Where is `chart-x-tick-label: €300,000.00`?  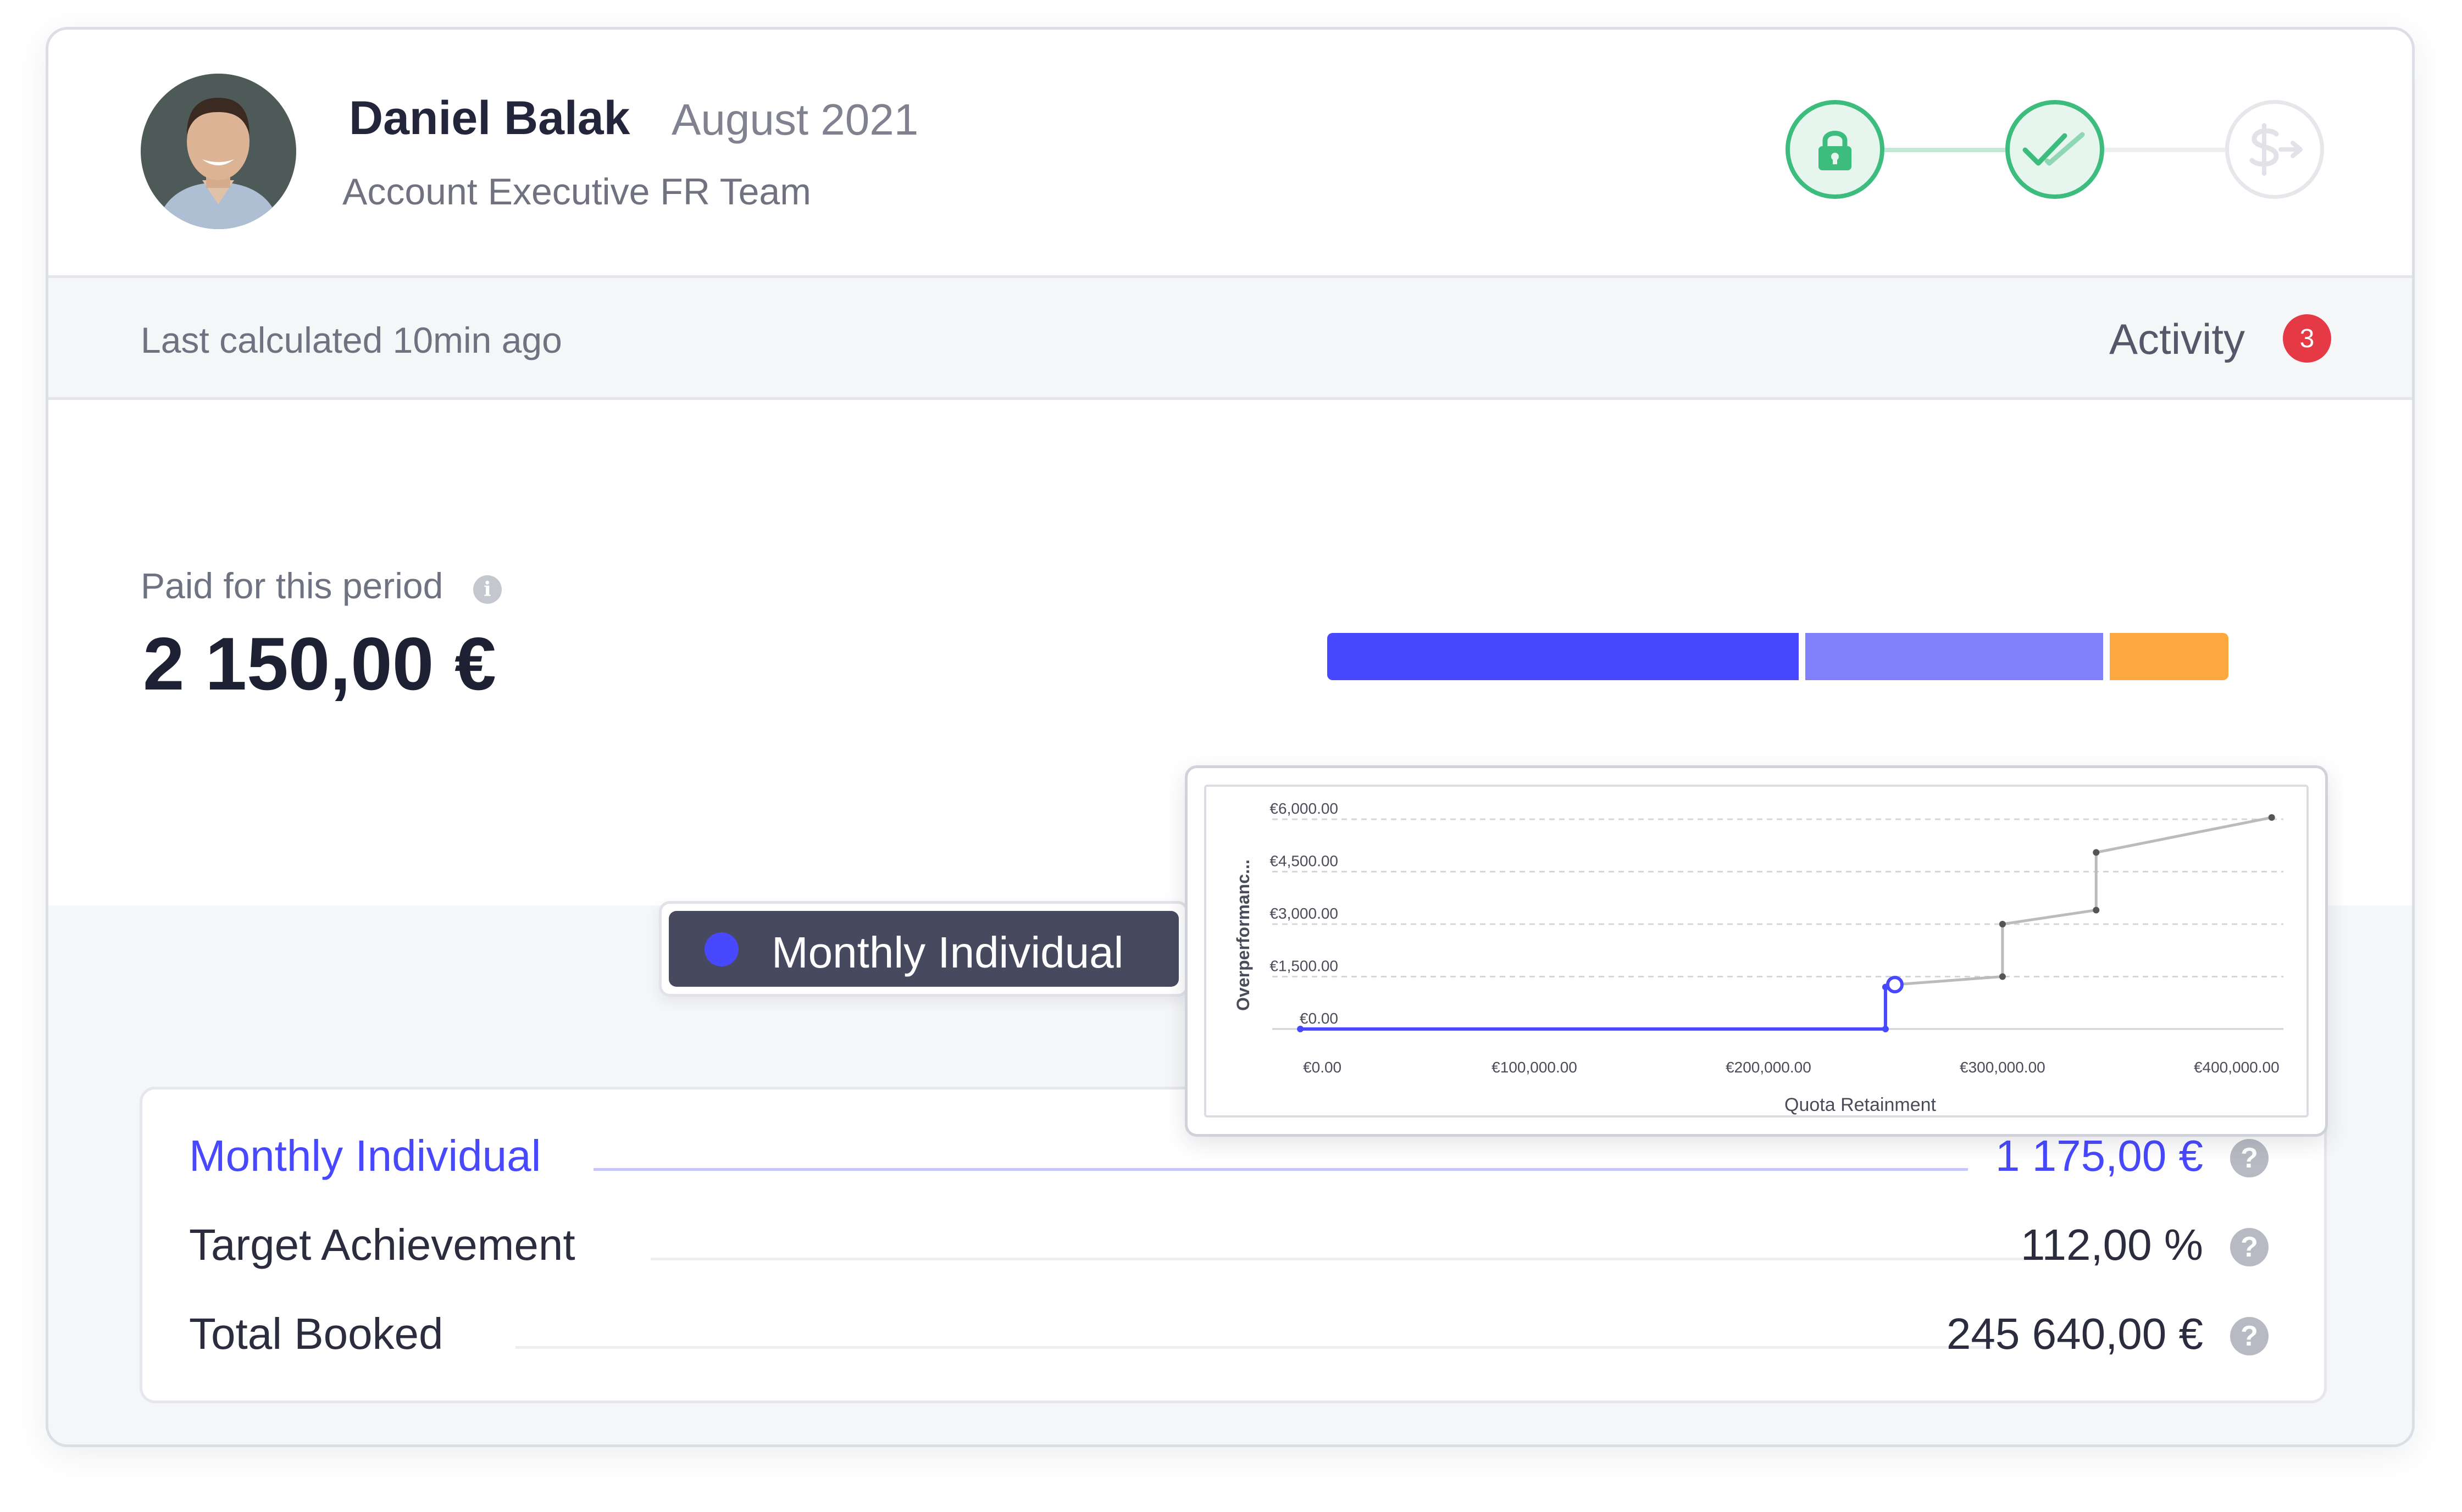 chart-x-tick-label: €300,000.00 is located at coordinates (2002, 1067).